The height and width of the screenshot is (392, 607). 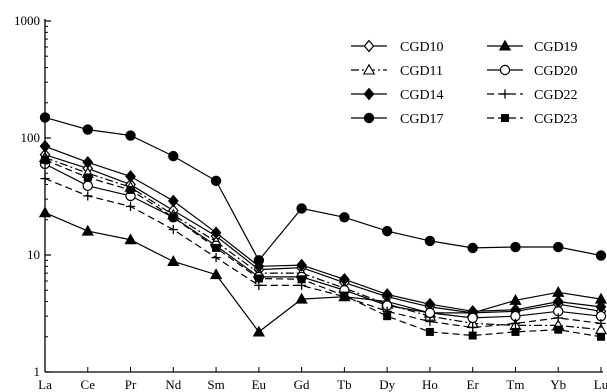 What do you see at coordinates (131, 384) in the screenshot?
I see `x-tick-label: Pr` at bounding box center [131, 384].